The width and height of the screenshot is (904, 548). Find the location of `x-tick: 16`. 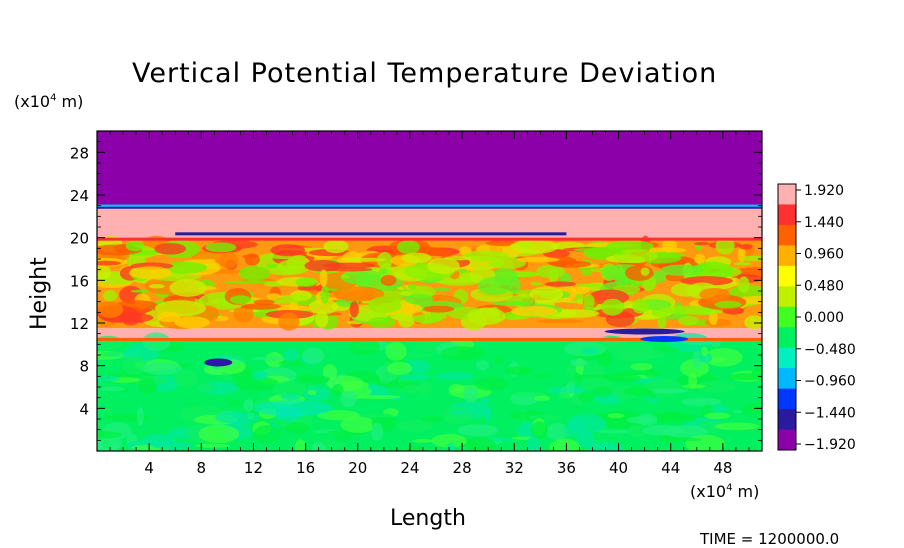

x-tick: 16 is located at coordinates (305, 304).